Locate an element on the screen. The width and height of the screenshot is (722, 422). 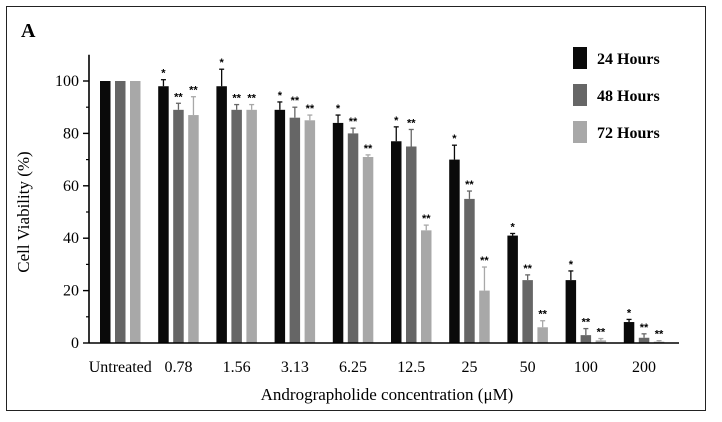
significance-mark-2-9: ** is located at coordinates (644, 328).